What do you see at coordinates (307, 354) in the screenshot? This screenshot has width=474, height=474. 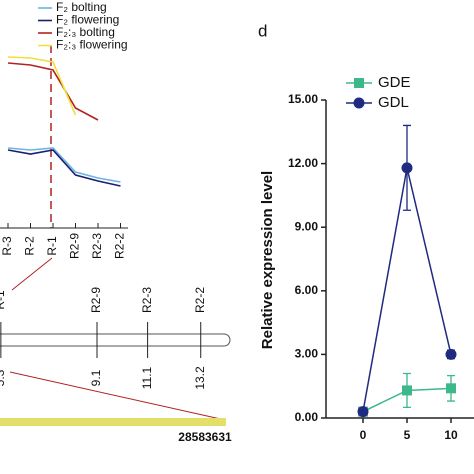 I see `y-tick-label: 3.00` at bounding box center [307, 354].